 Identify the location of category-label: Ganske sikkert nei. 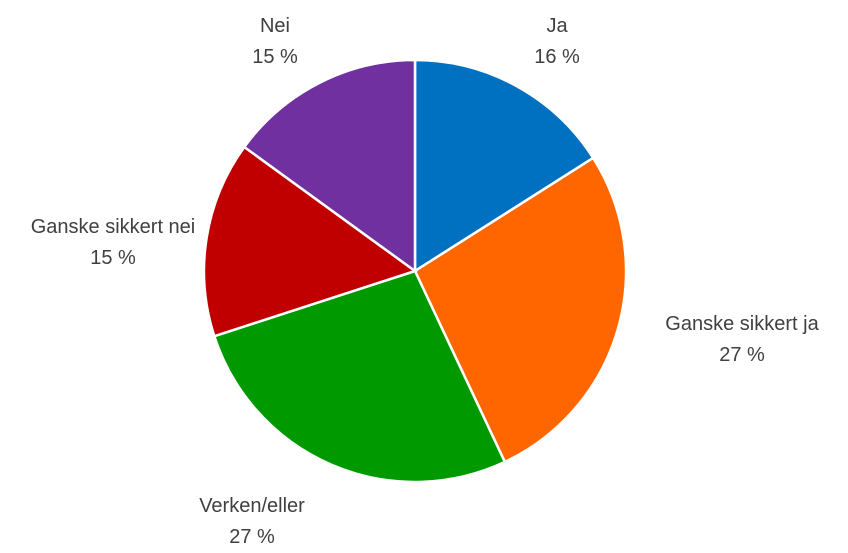
(113, 227).